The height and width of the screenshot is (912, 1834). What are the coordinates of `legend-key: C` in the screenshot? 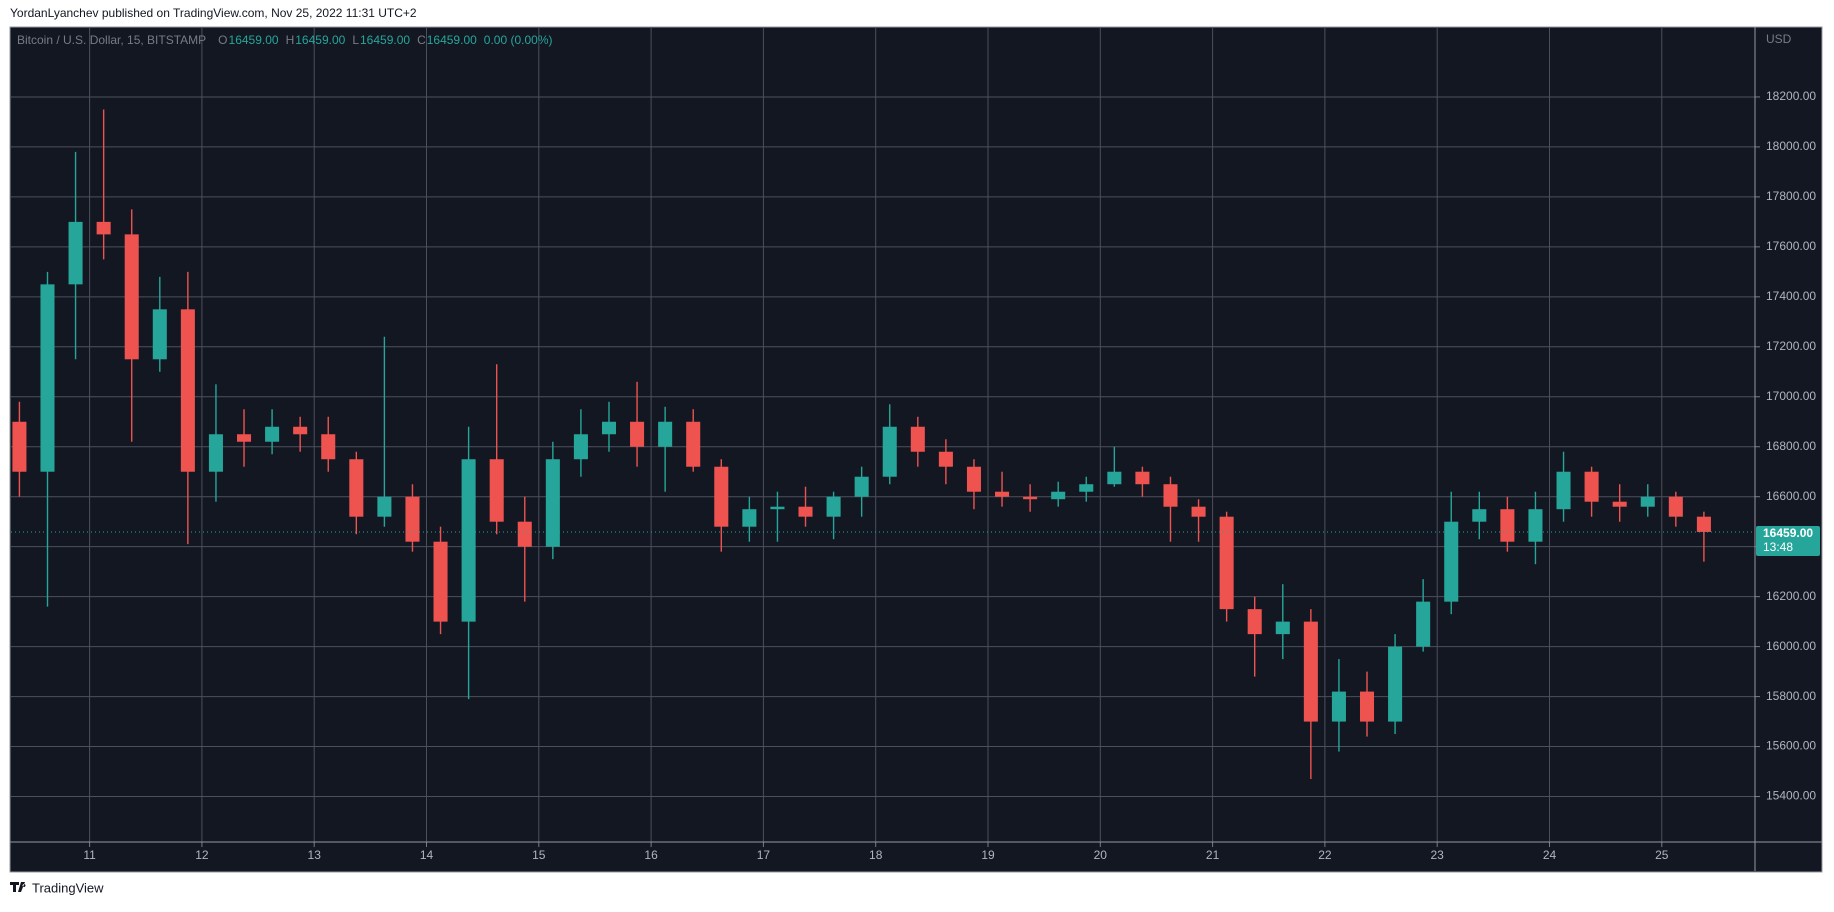 It's located at (421, 40).